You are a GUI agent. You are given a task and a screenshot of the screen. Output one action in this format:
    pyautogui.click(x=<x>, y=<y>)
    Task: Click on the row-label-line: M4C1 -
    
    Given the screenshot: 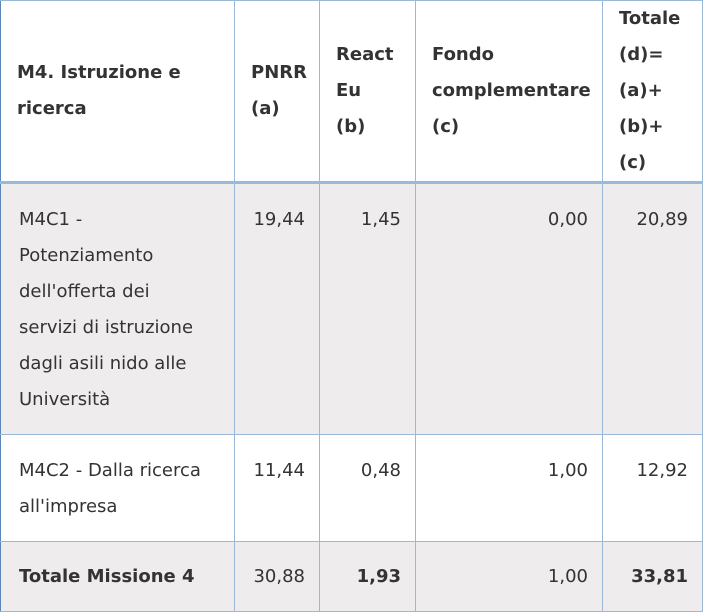 What is the action you would take?
    pyautogui.click(x=51, y=219)
    